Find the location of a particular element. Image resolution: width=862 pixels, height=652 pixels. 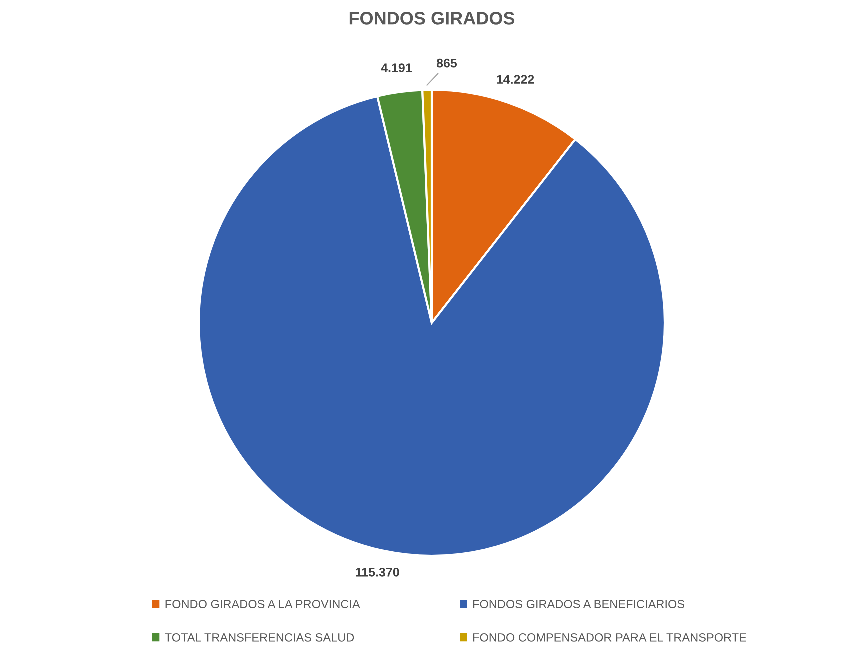

data-label: 115.370 is located at coordinates (378, 572).